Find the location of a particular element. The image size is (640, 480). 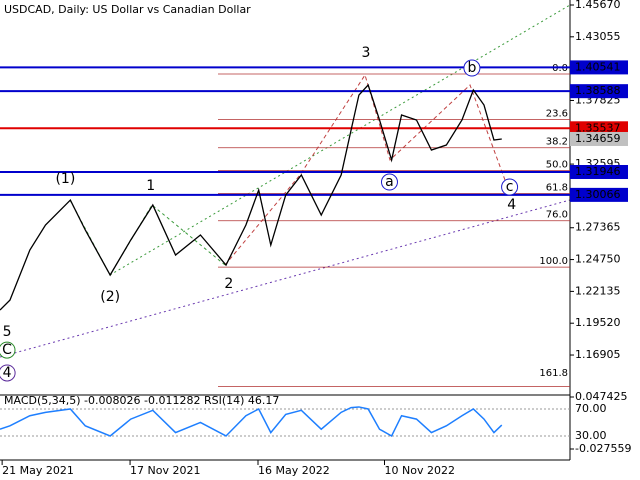

fib-label: 38.2 is located at coordinates (557, 142).